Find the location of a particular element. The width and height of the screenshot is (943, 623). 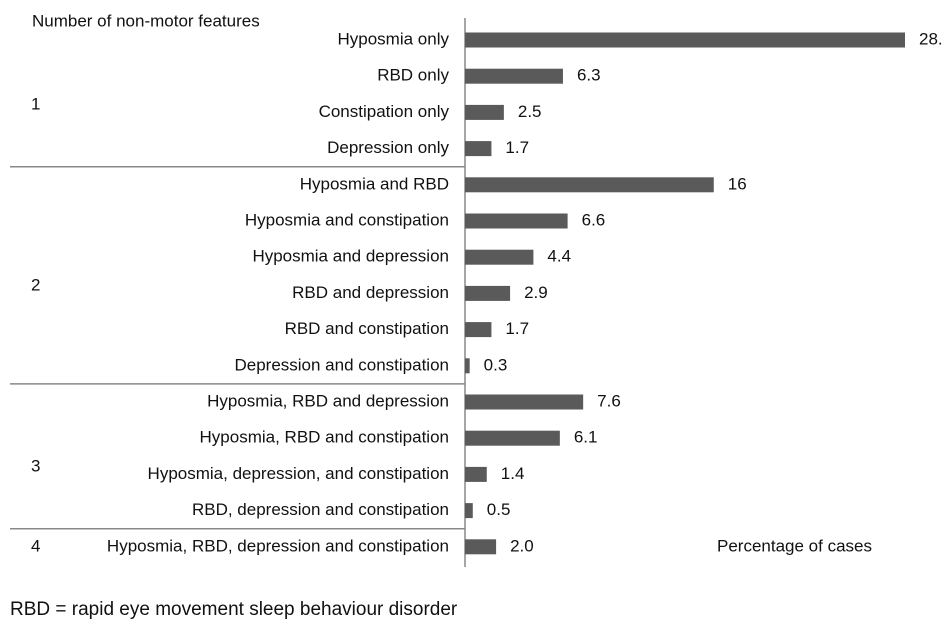

value-label: 4.4 is located at coordinates (559, 256).